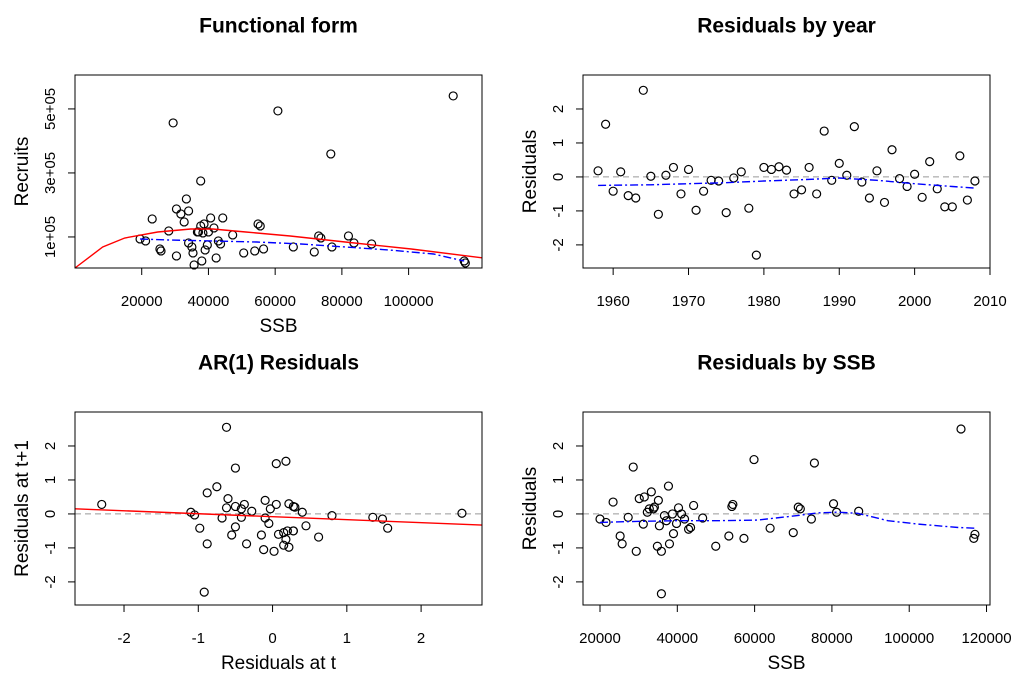  Describe the element at coordinates (50, 109) in the screenshot. I see `y-tick-label: 5e+05` at that location.